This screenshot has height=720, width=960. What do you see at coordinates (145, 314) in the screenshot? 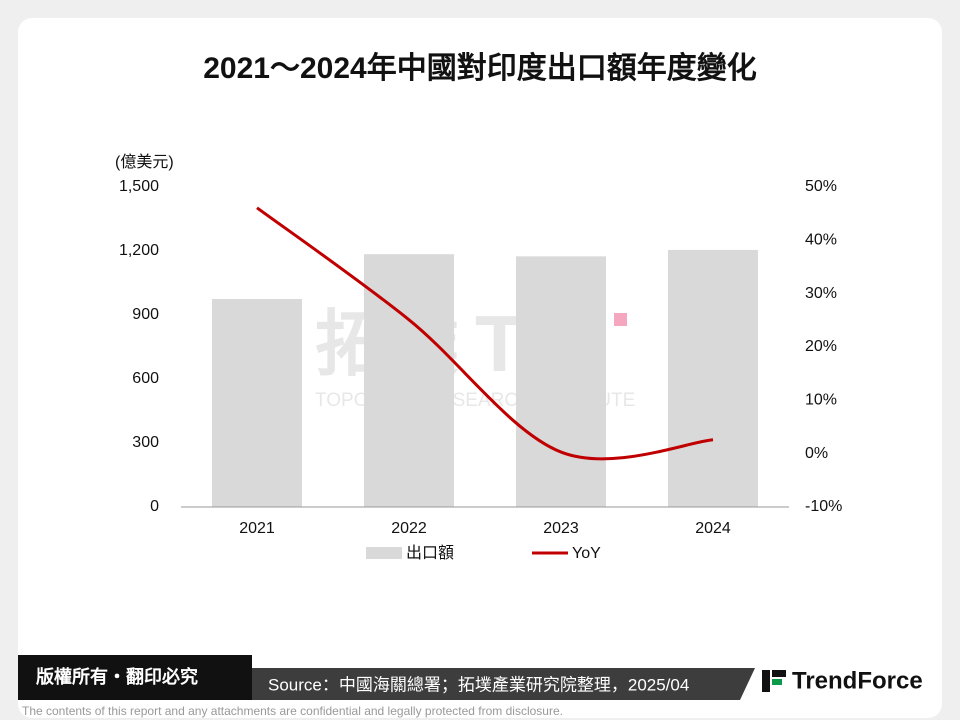
I see `y-tick-label: 900` at bounding box center [145, 314].